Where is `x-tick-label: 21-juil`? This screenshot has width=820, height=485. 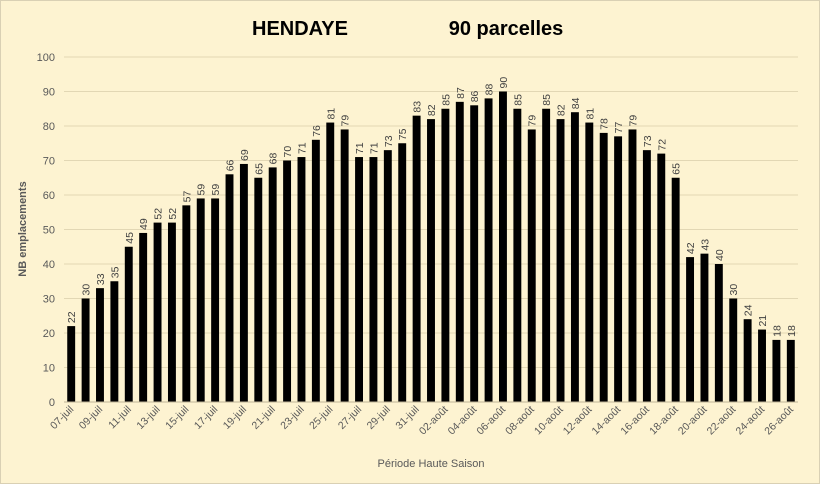
x-tick-label: 21-juil is located at coordinates (264, 418).